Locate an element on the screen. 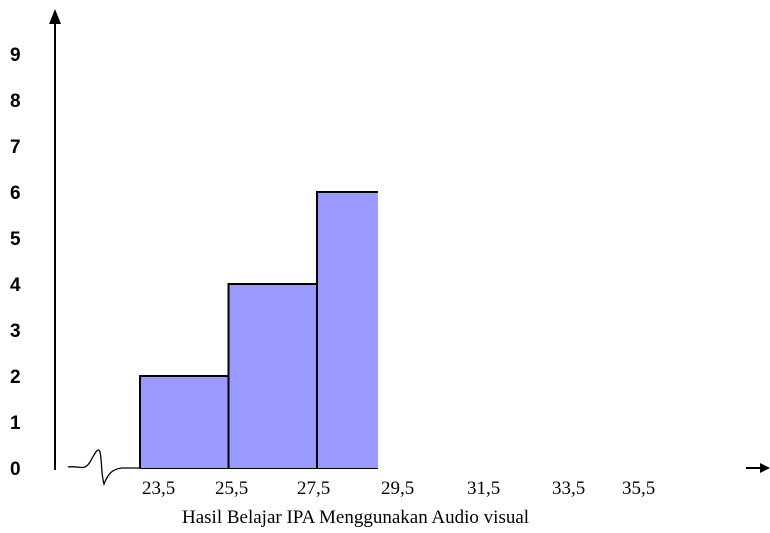 Image resolution: width=770 pixels, height=533 pixels. y-tick-label-3: 3 is located at coordinates (15, 331).